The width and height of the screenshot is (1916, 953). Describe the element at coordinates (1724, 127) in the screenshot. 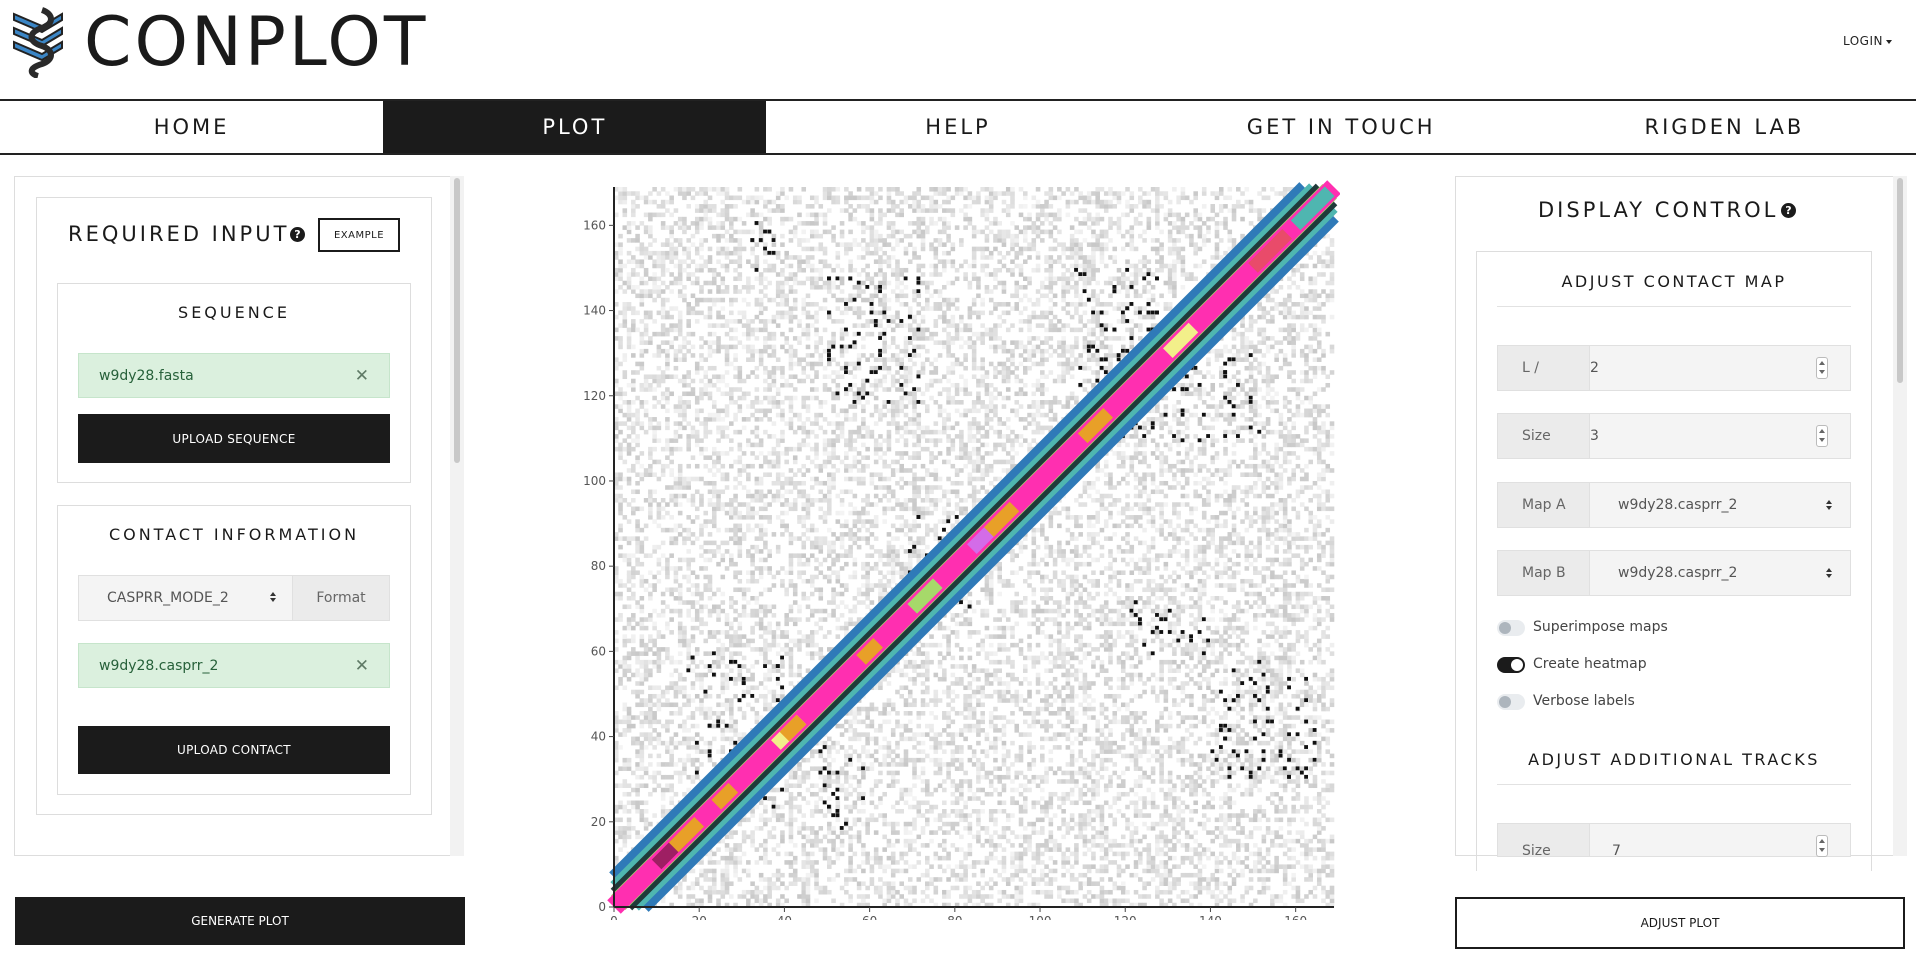

I see `nav-item-rigden-lab: RIGDEN LAB` at that location.